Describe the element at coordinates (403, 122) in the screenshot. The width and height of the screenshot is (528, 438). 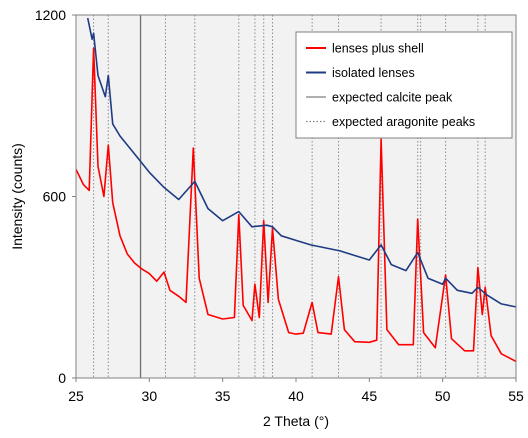
I see `legend-label: expected aragonite peaks` at that location.